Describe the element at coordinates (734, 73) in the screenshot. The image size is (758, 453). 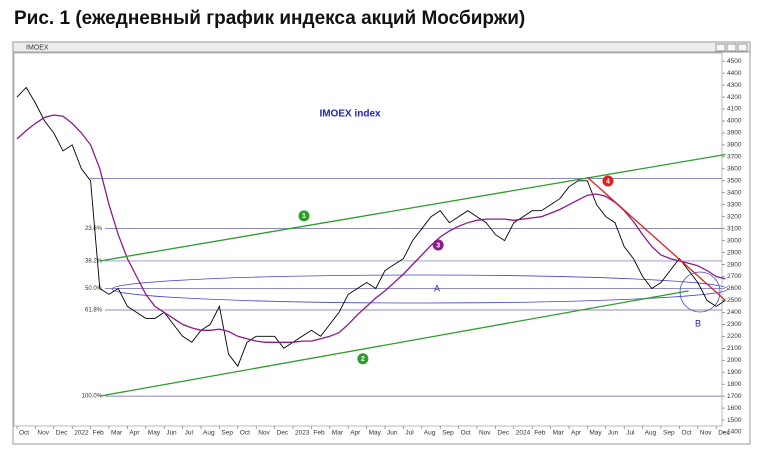
I see `y-tick-label: 4400` at that location.